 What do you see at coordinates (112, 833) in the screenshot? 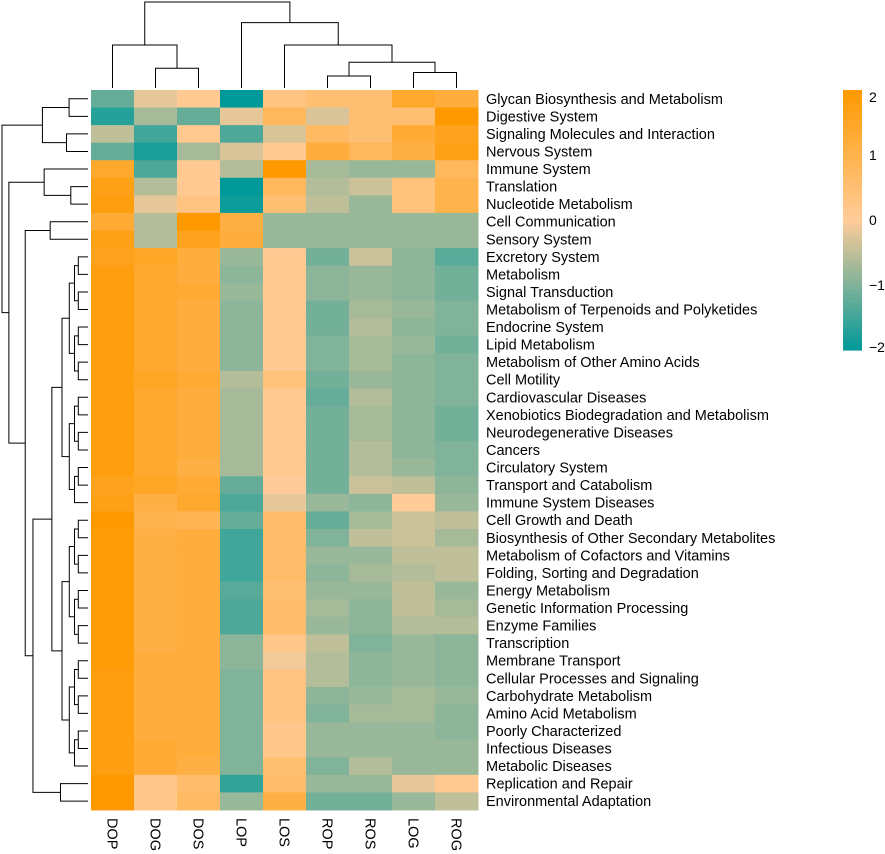
I see `column-label: DOP` at bounding box center [112, 833].